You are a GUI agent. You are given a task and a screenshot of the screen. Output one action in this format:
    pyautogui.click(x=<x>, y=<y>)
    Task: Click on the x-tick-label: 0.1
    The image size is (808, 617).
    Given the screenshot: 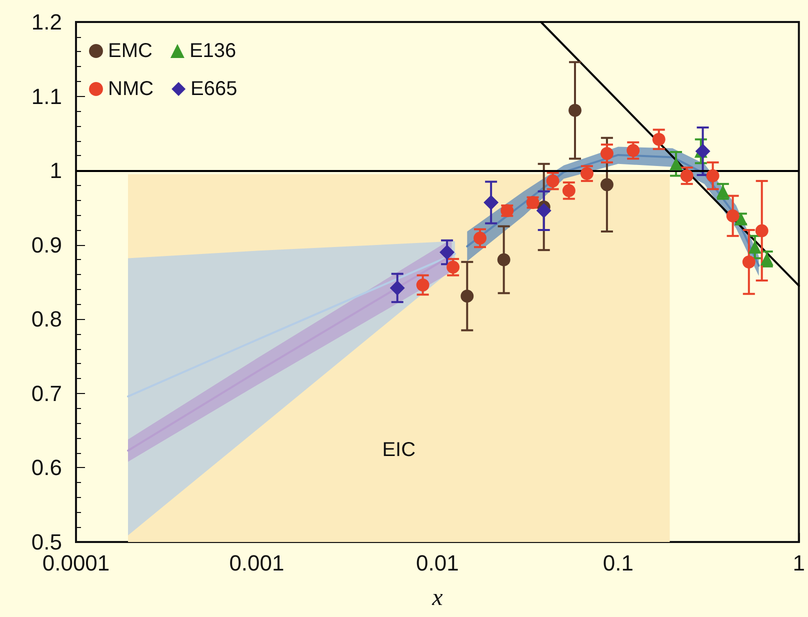 What is the action you would take?
    pyautogui.click(x=618, y=563)
    